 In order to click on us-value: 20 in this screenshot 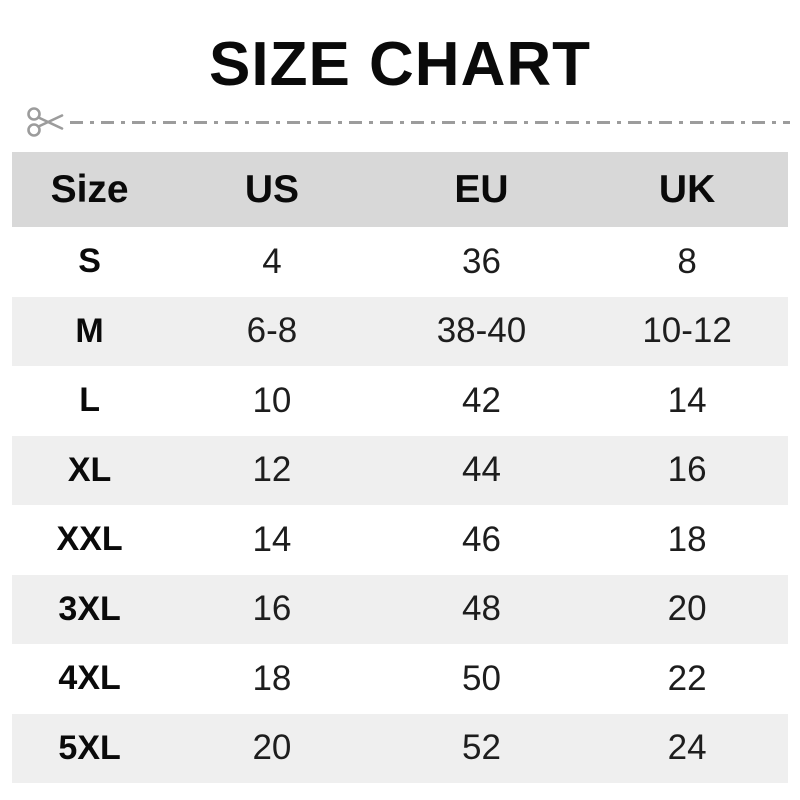, I will do `click(272, 748)`.